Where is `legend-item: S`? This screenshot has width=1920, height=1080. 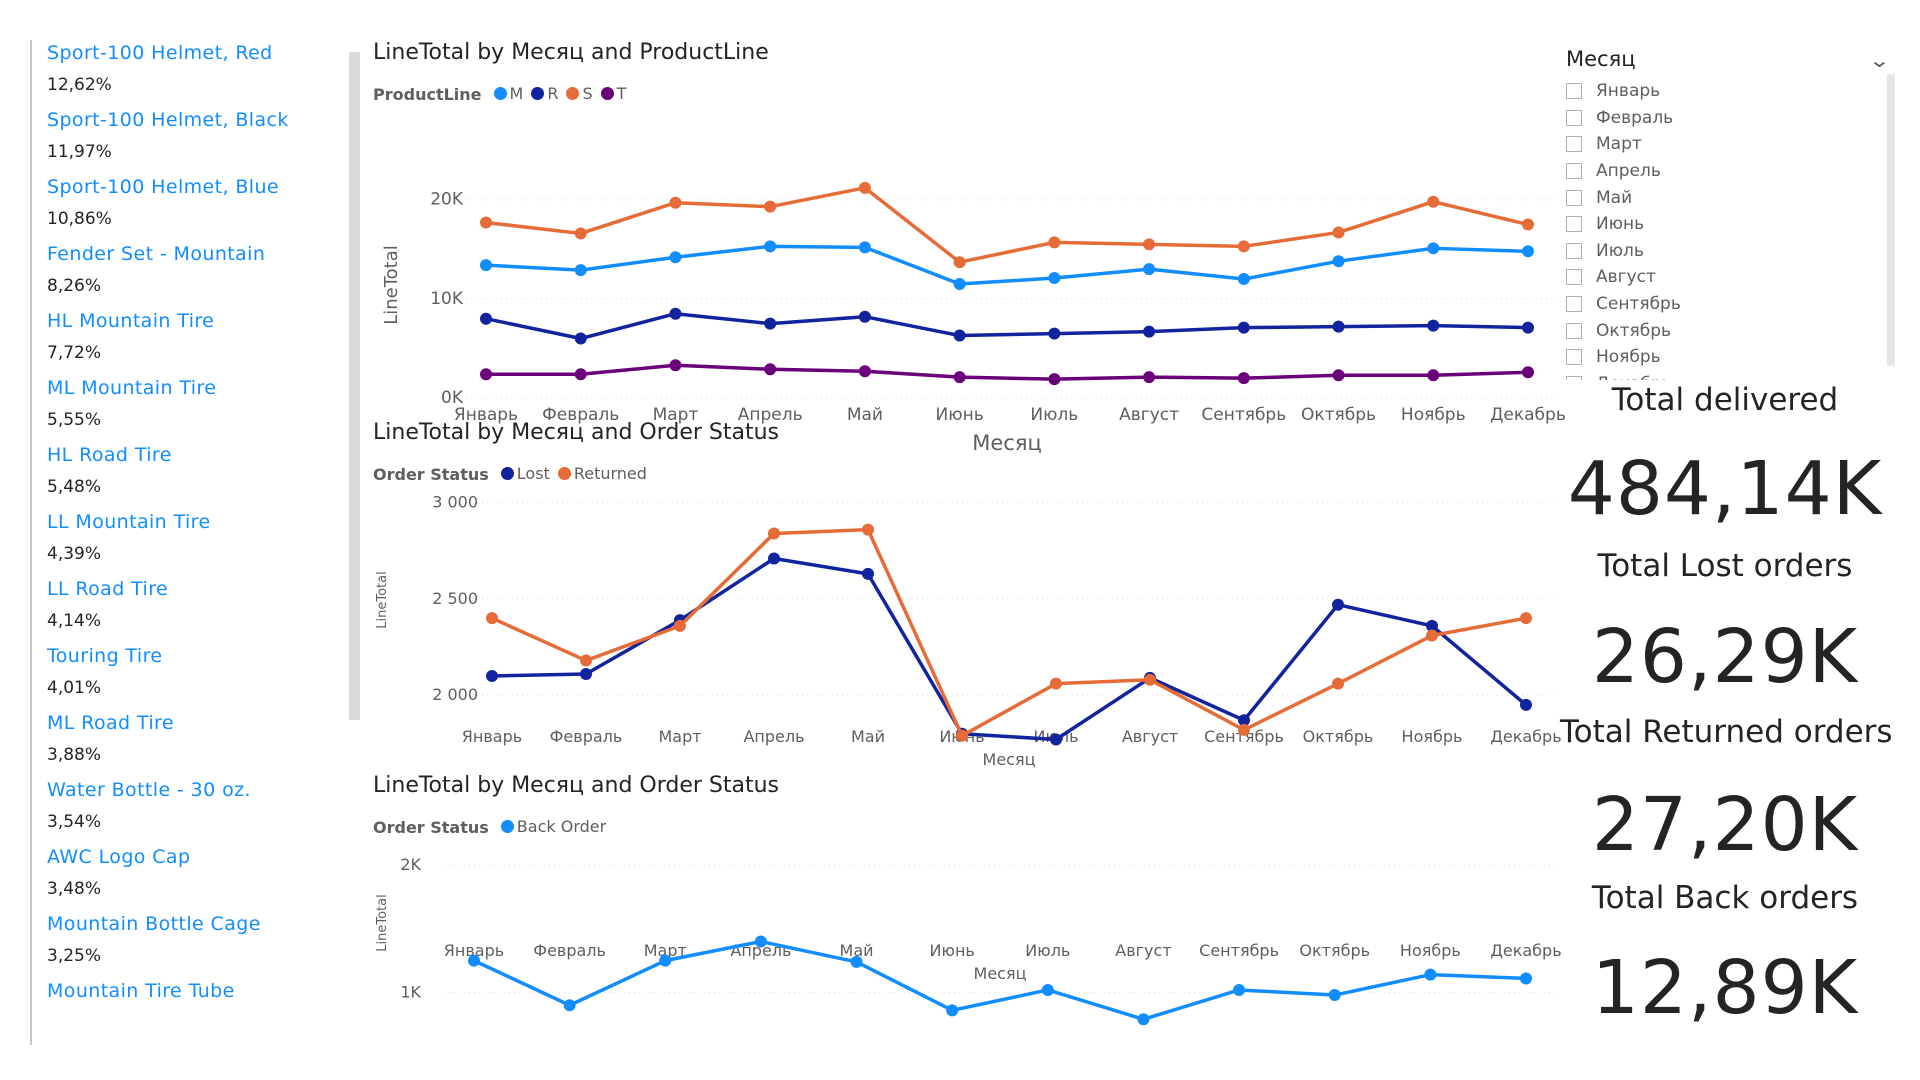
legend-item: S is located at coordinates (579, 93).